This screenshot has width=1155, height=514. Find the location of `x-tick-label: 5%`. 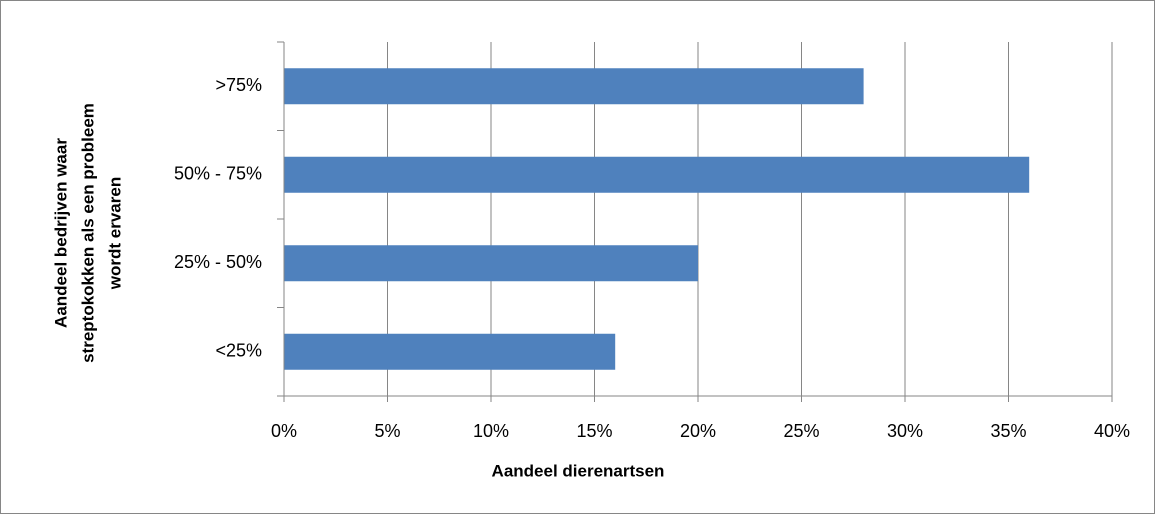

x-tick-label: 5% is located at coordinates (387, 431).